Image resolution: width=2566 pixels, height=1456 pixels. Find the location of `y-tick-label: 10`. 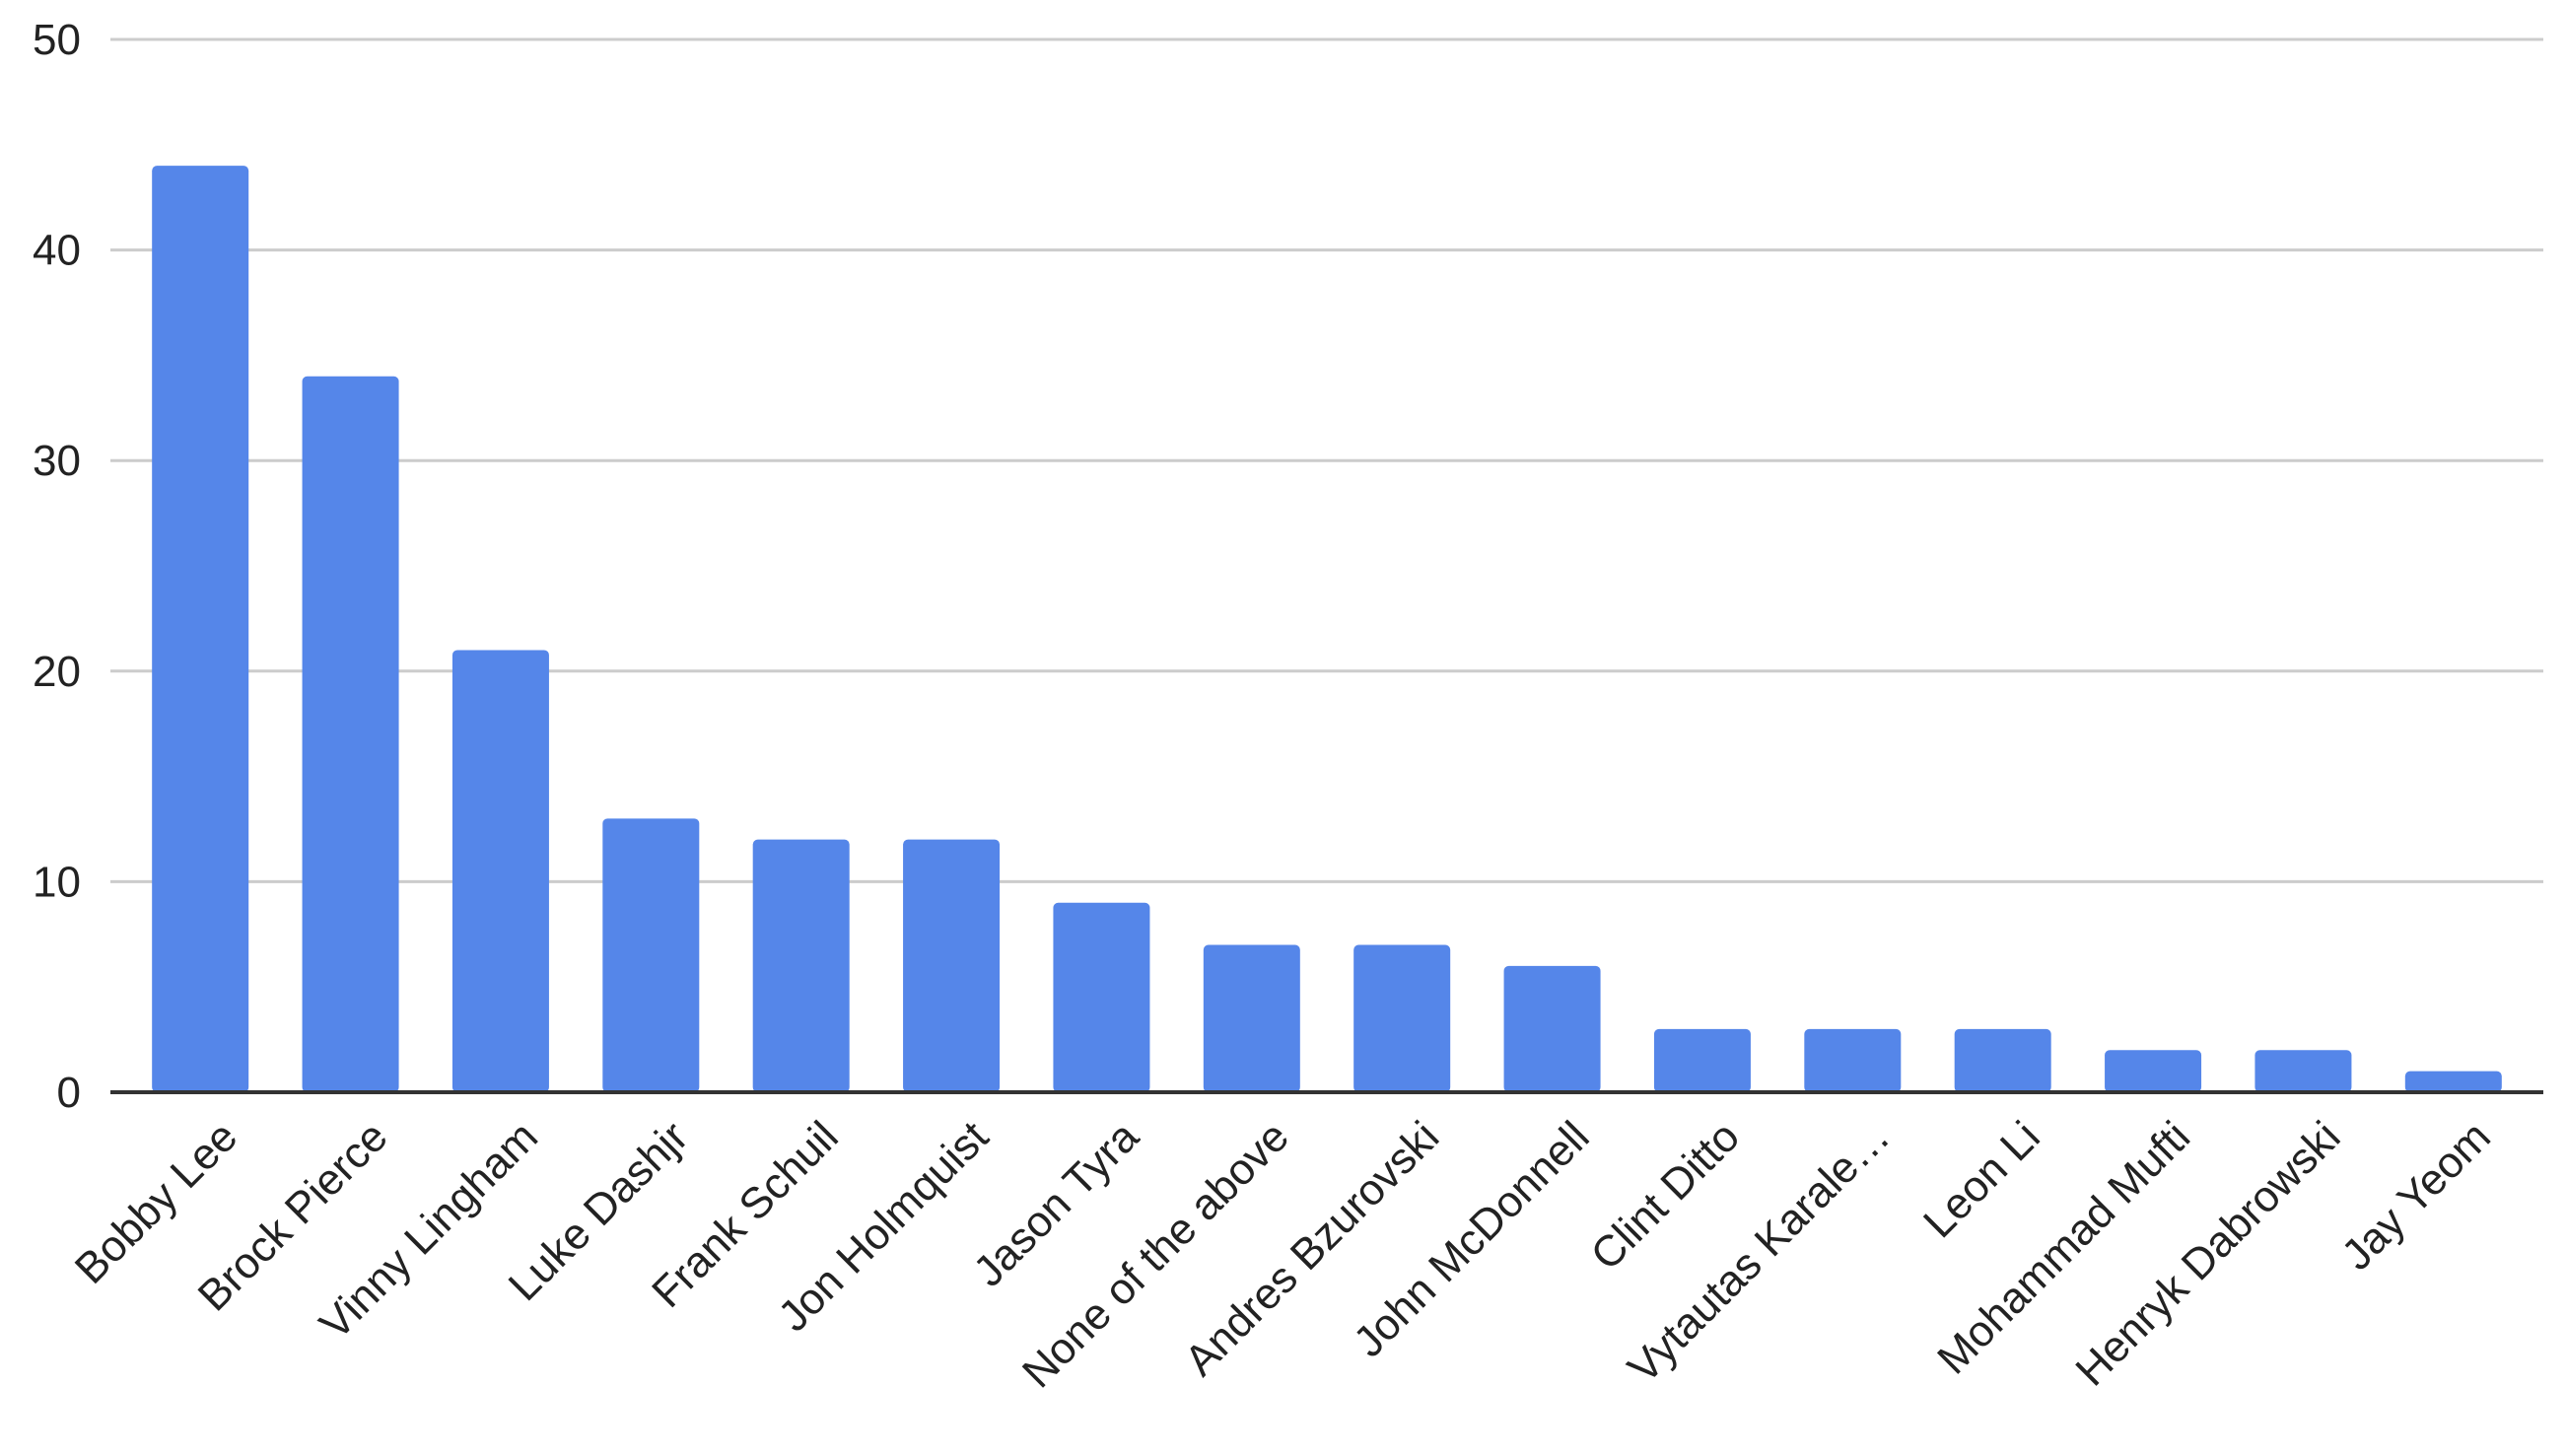

y-tick-label: 10 is located at coordinates (57, 882).